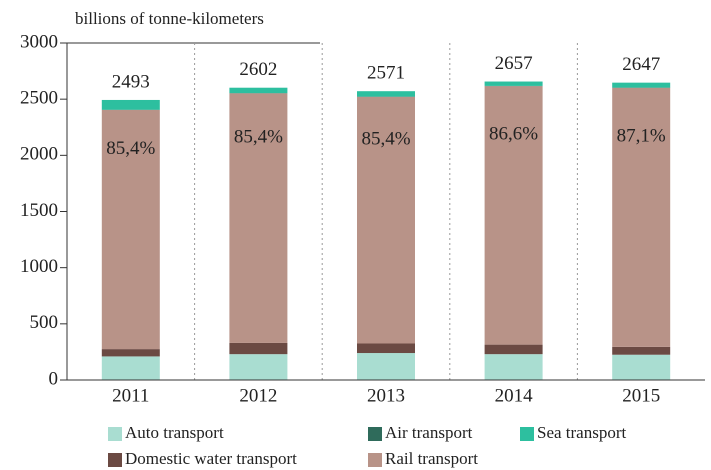 The image size is (711, 470). I want to click on legend-label: Rail transport, so click(431, 458).